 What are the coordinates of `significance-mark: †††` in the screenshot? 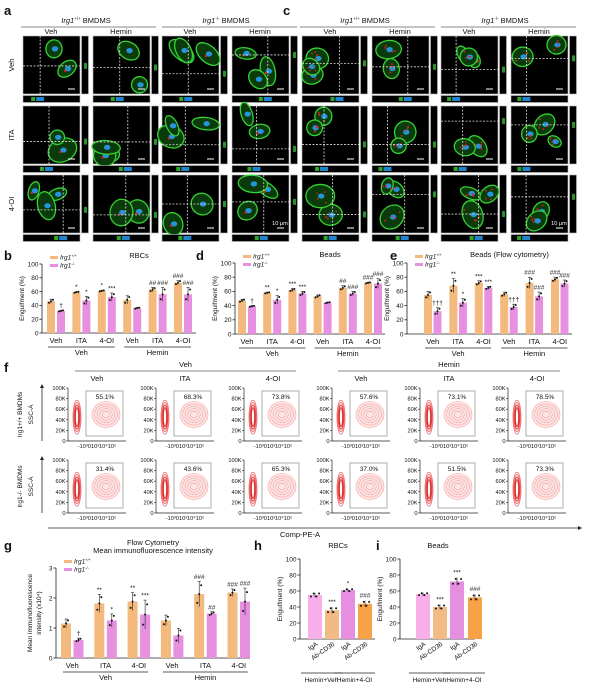 It's located at (437, 303).